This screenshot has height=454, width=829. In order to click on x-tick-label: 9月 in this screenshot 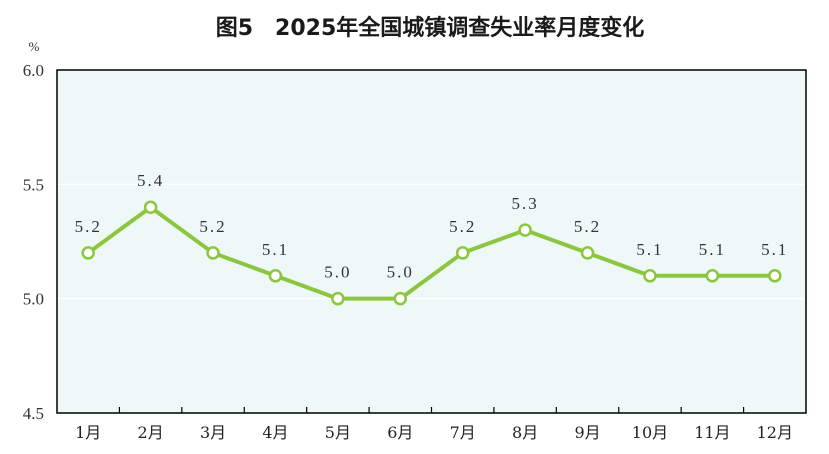, I will do `click(587, 432)`.